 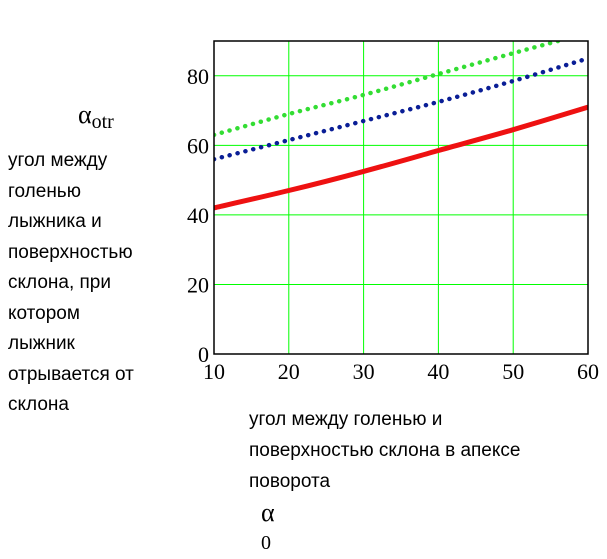 What do you see at coordinates (70, 252) in the screenshot?
I see `y-axis-description-line: поверхностью` at bounding box center [70, 252].